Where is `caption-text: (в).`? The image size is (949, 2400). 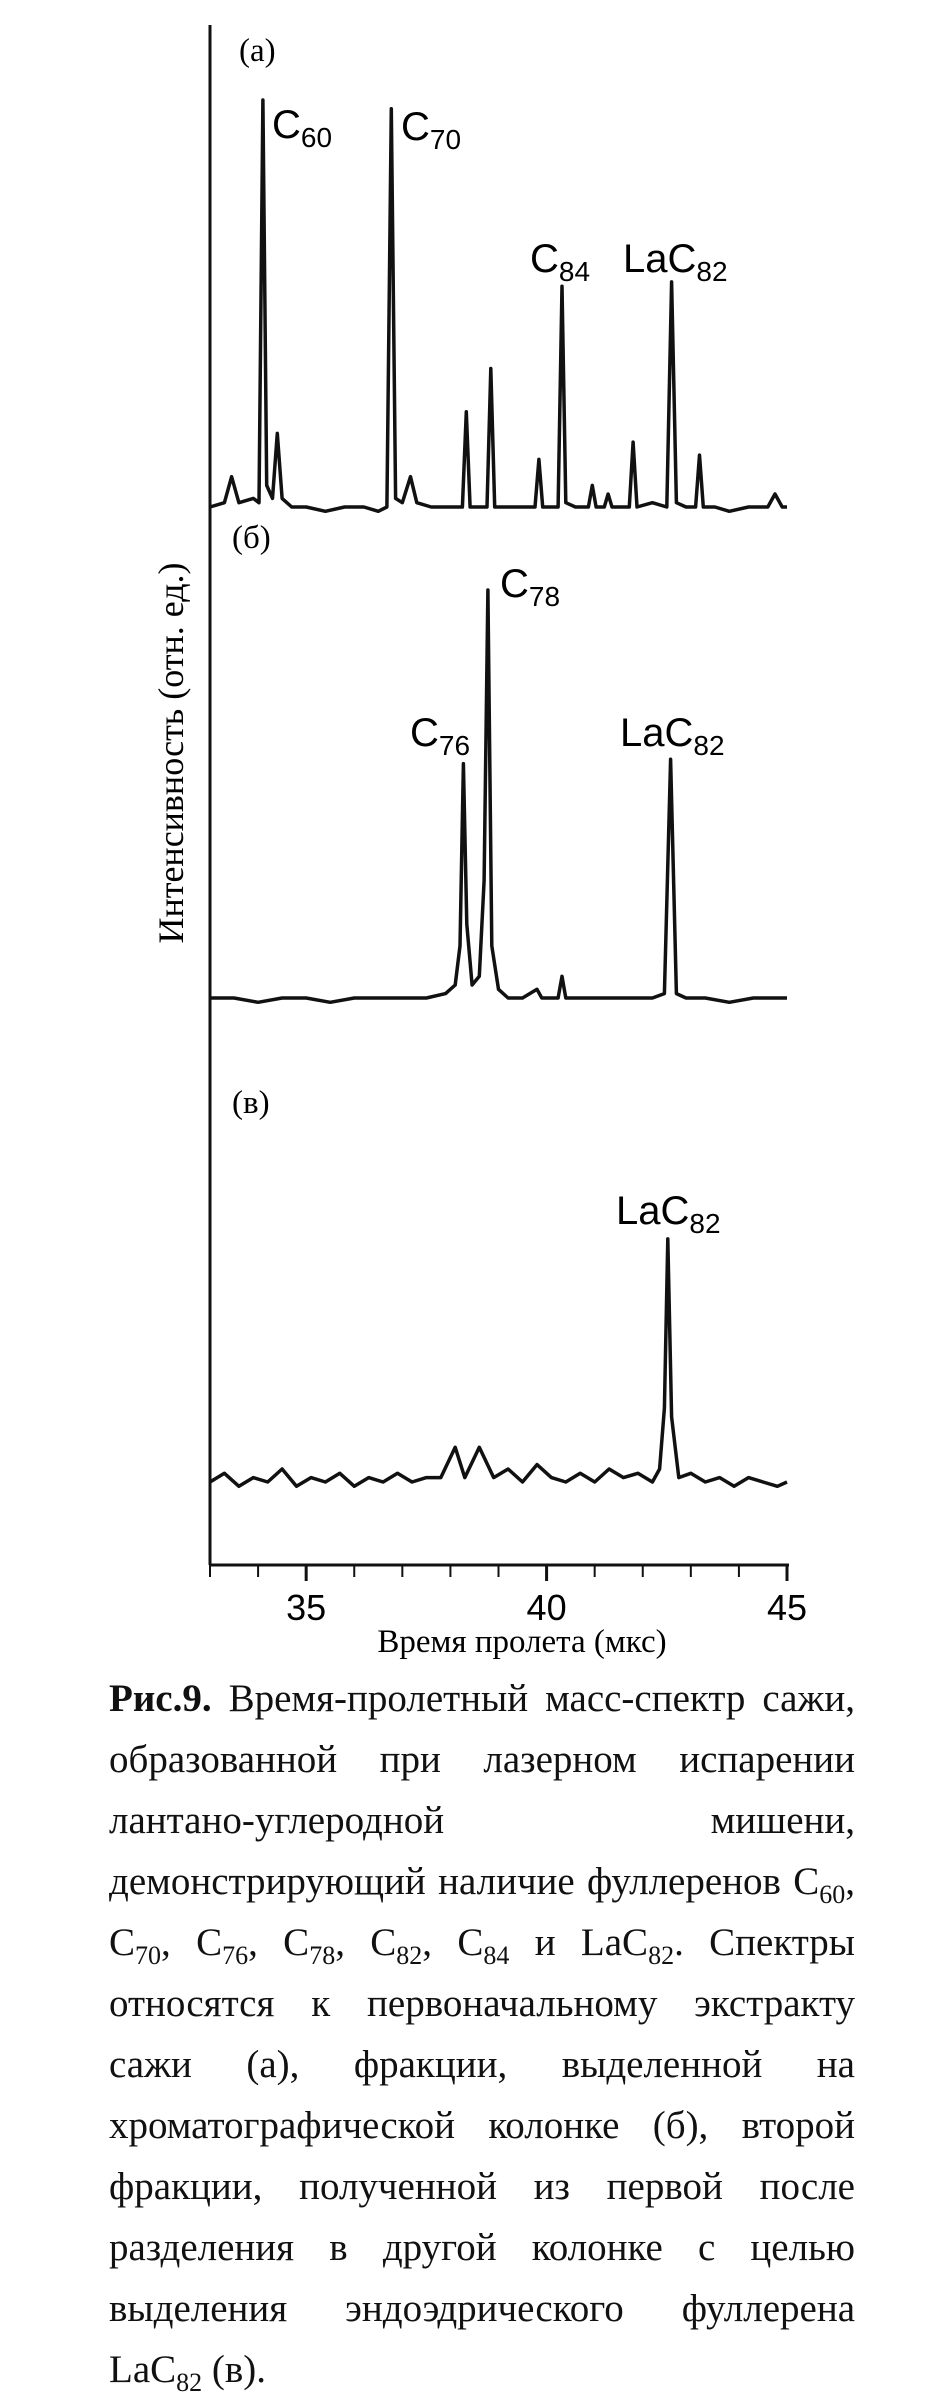
caption-text: (в). is located at coordinates (234, 2369).